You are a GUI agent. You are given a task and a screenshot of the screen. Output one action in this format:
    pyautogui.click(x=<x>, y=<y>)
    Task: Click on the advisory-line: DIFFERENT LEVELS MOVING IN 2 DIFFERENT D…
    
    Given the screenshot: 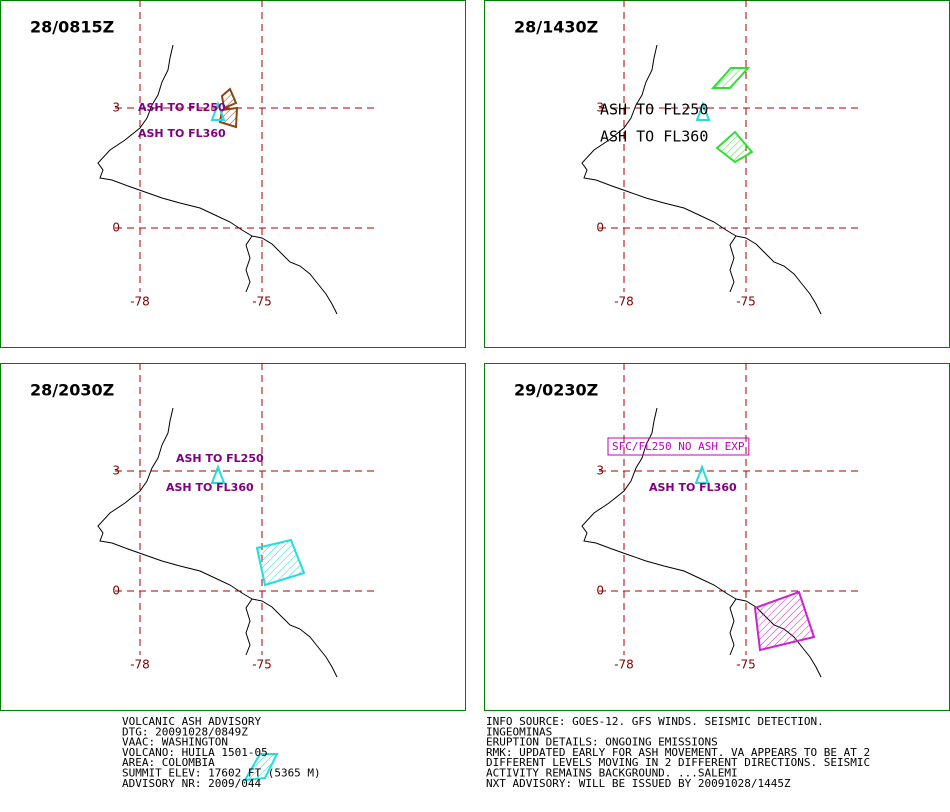 What is the action you would take?
    pyautogui.click(x=678, y=762)
    